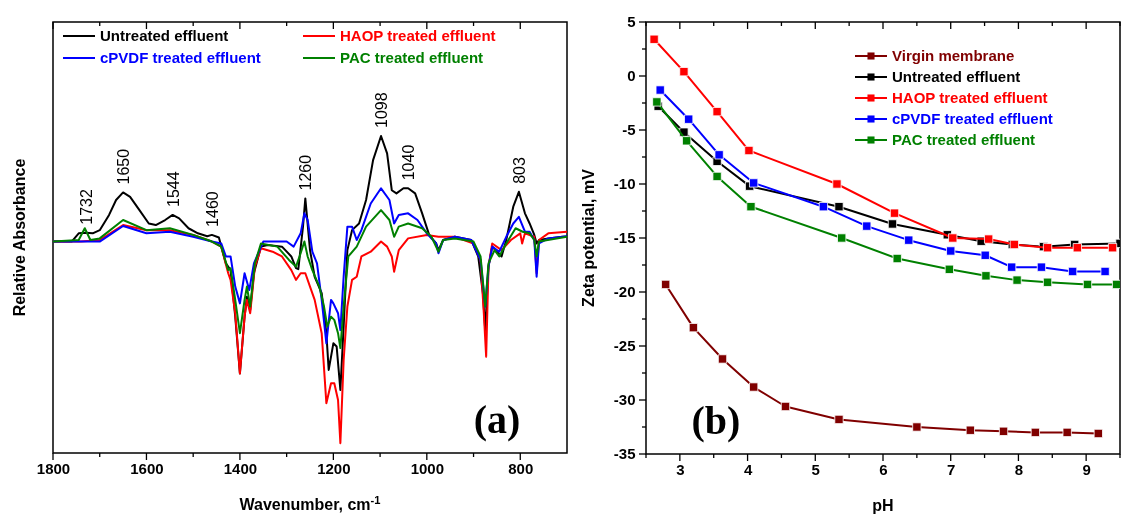 This screenshot has width=1127, height=525. What do you see at coordinates (883, 469) in the screenshot?
I see `x-tick-label: 6` at bounding box center [883, 469].